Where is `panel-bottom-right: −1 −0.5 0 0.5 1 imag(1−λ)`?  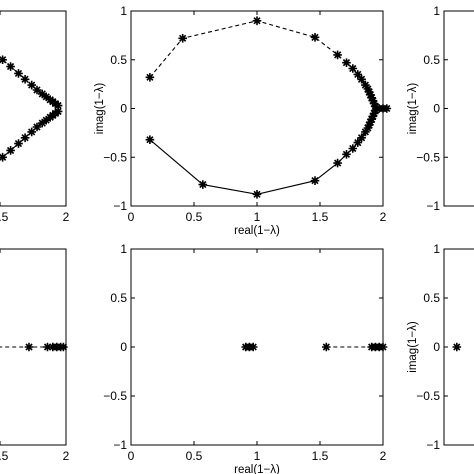 panel-bottom-right: −1 −0.5 0 0.5 1 imag(1−λ) is located at coordinates (440, 347).